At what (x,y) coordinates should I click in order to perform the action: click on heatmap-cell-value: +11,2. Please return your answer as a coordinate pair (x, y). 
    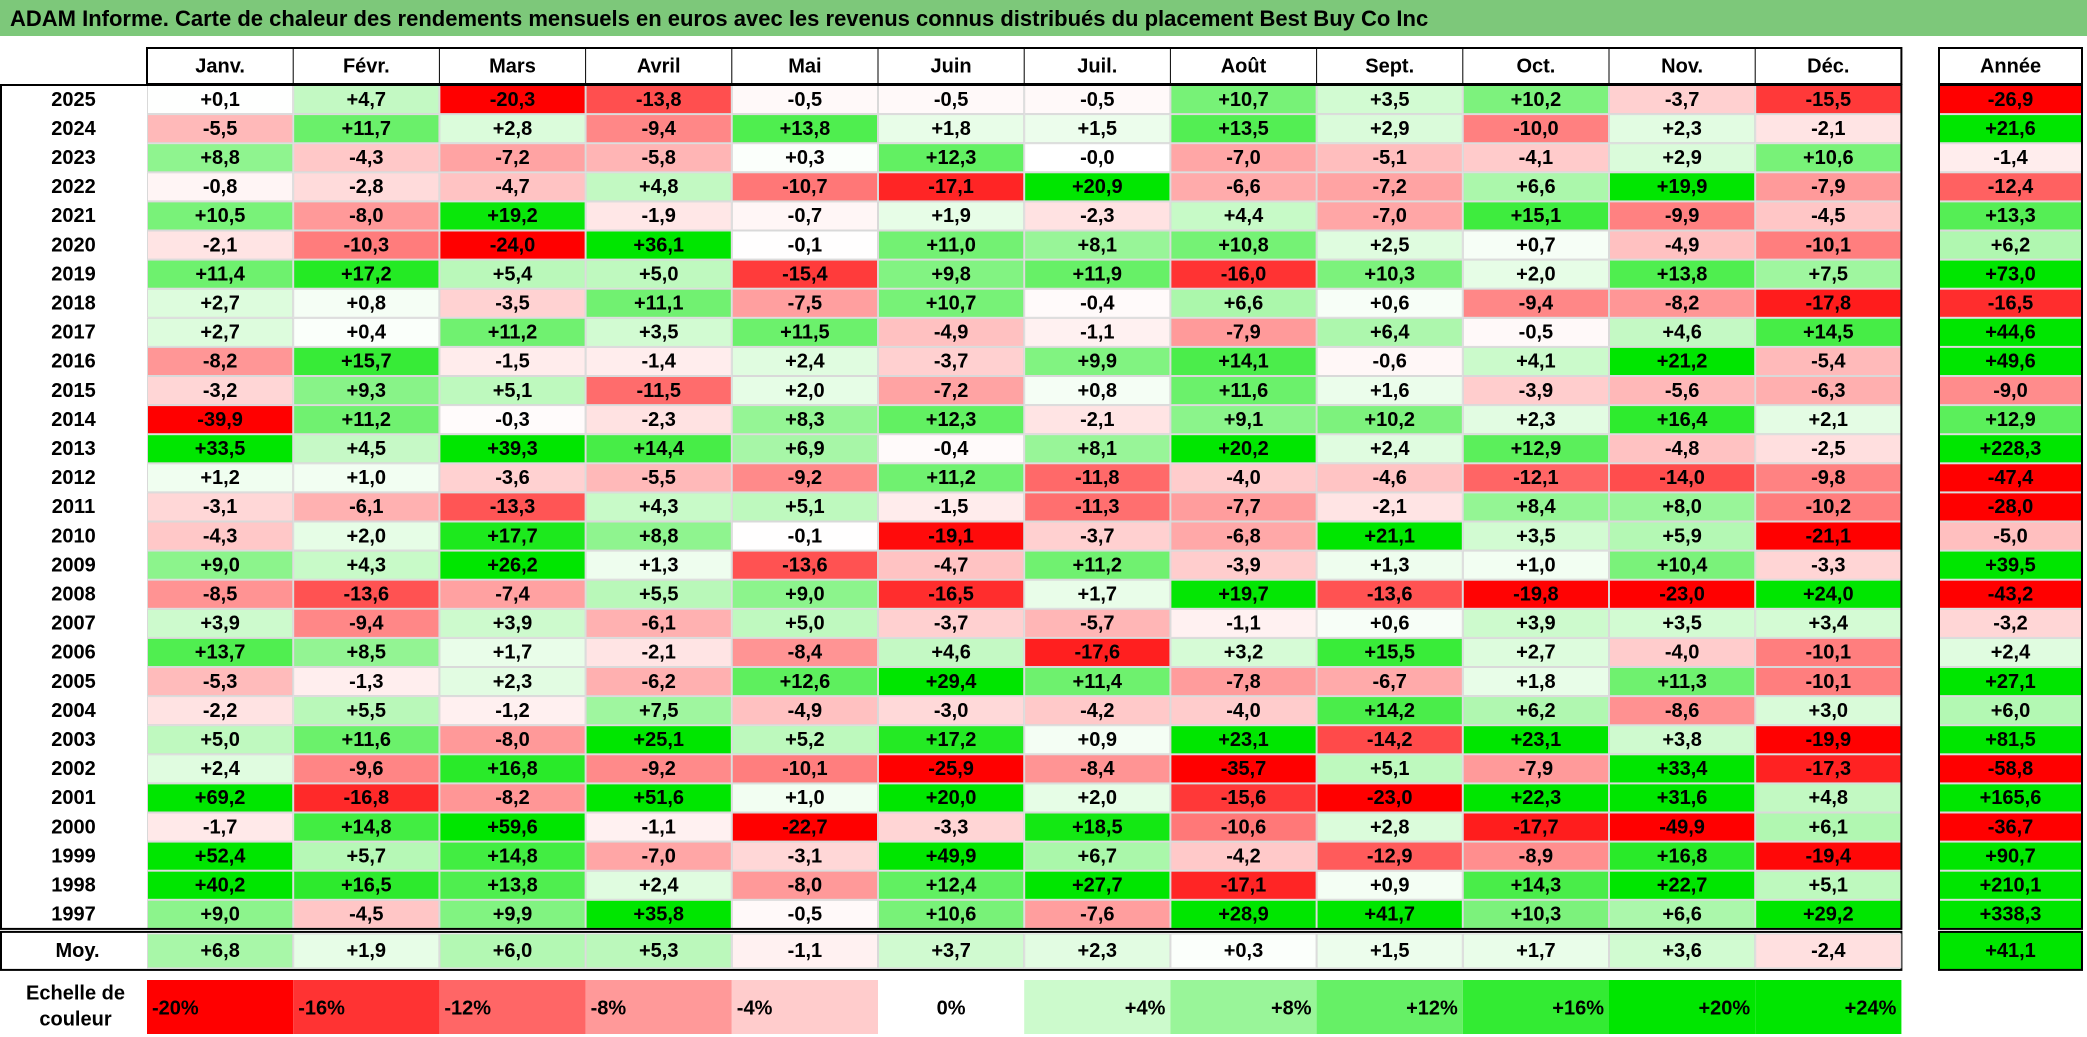
    Looking at the image, I should click on (951, 478).